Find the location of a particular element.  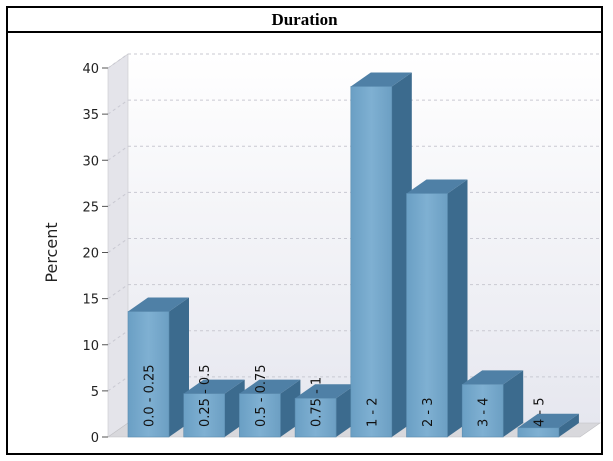

y-tick-label: 15 is located at coordinates (90, 300).